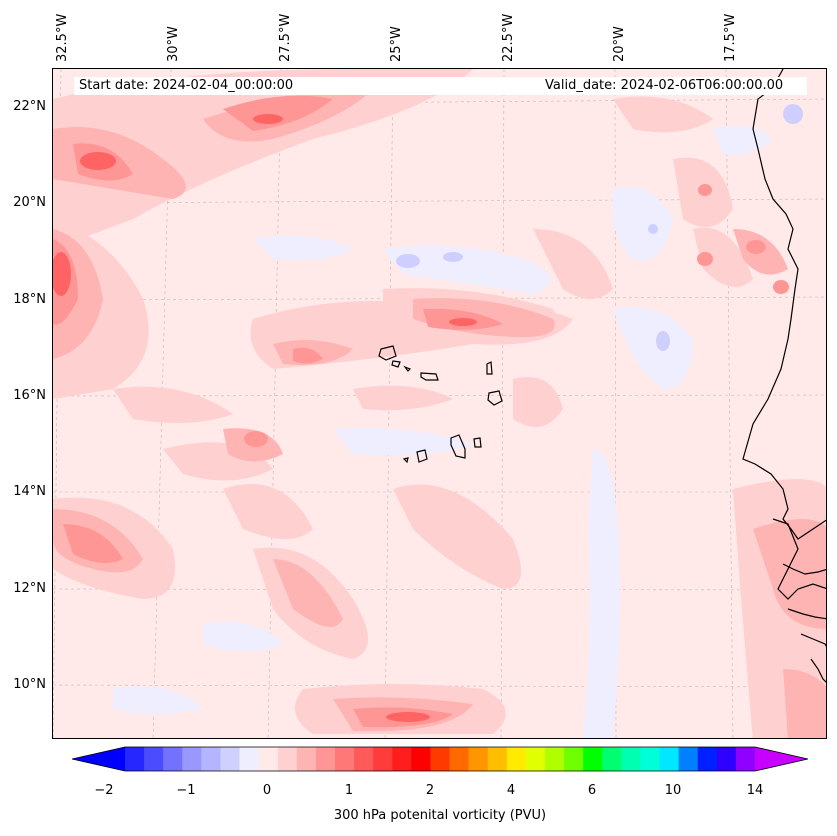  What do you see at coordinates (104, 790) in the screenshot?
I see `colorbar-tick-label: −2` at bounding box center [104, 790].